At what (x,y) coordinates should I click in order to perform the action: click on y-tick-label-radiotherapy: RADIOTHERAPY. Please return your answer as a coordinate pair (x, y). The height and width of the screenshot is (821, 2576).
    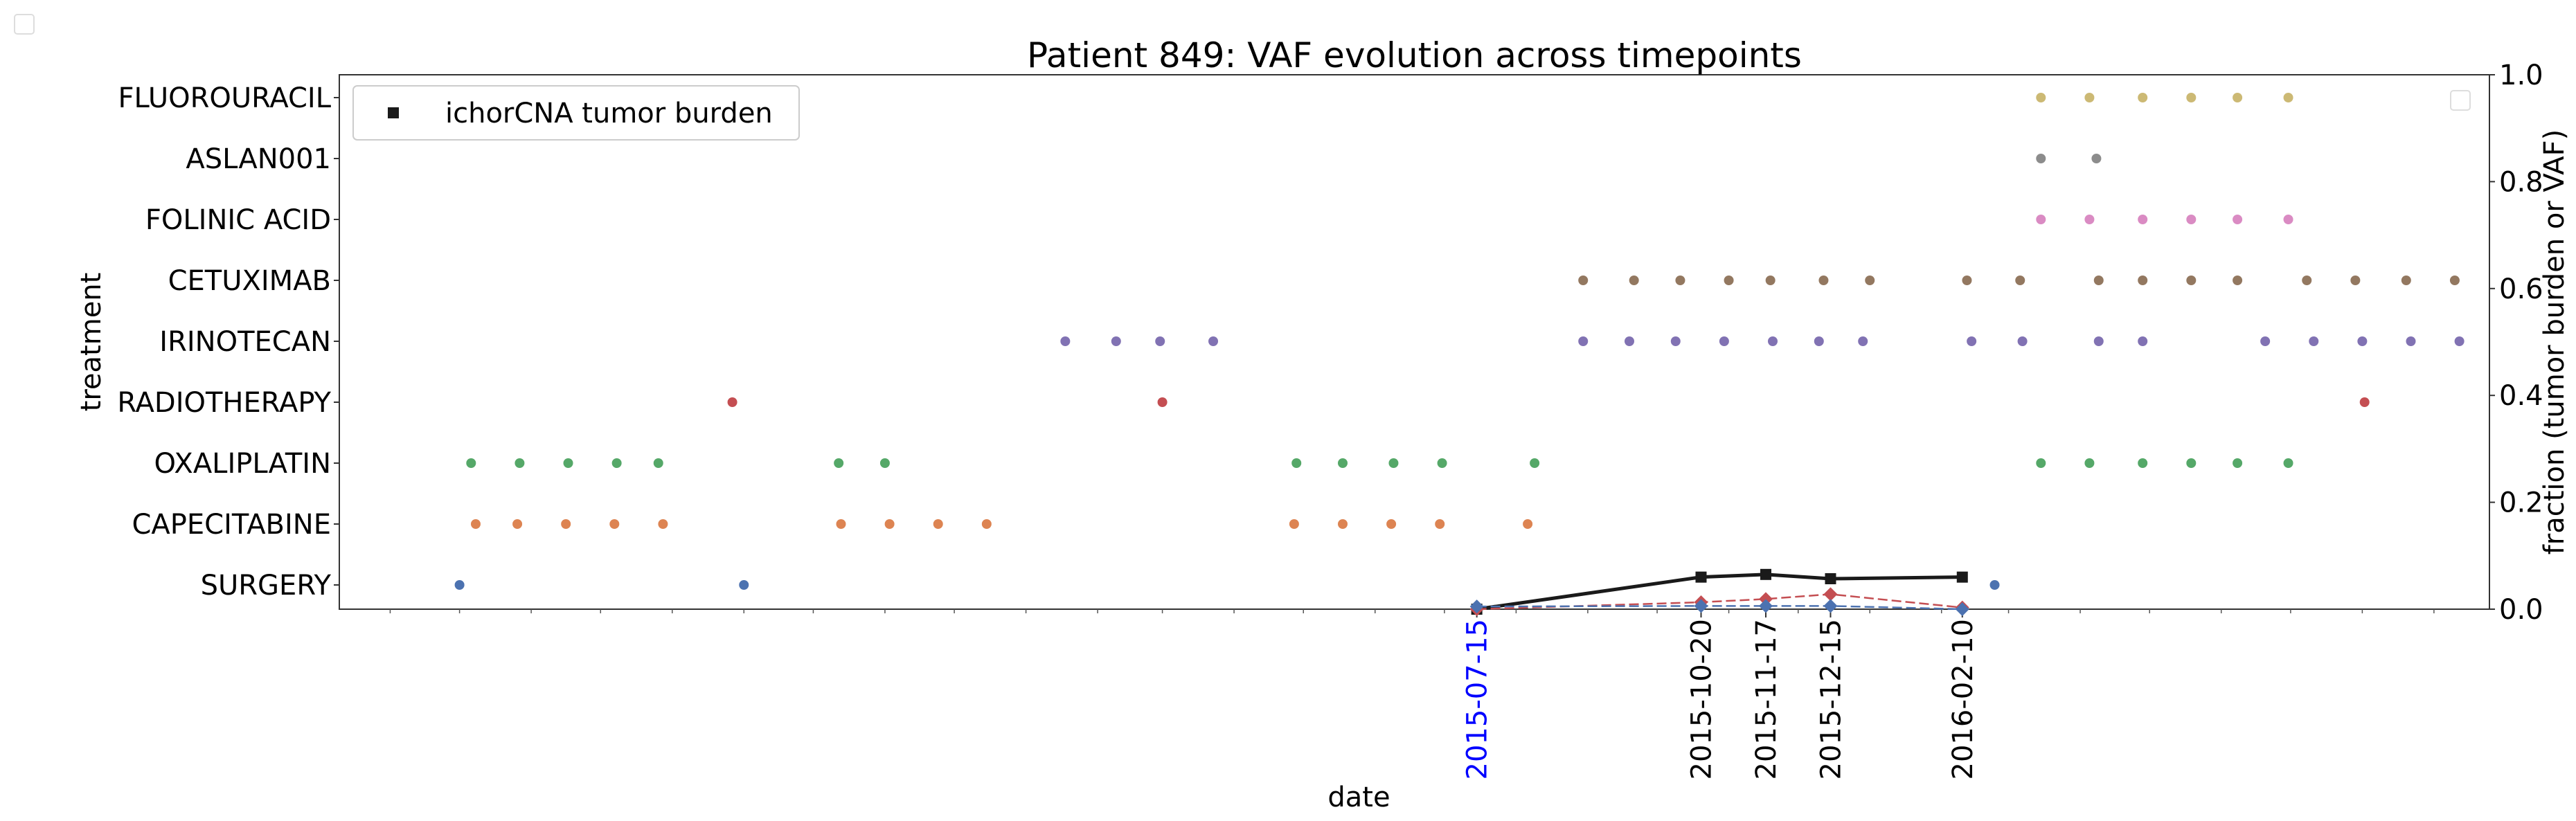
    Looking at the image, I should click on (224, 403).